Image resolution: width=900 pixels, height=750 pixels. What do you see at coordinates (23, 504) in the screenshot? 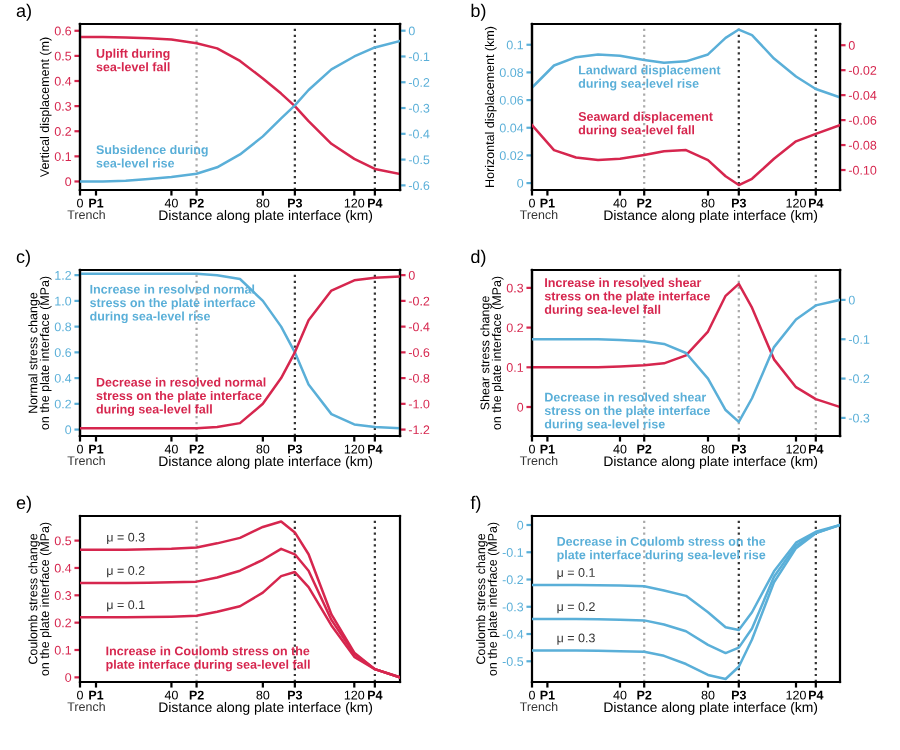
I see `chart-title: e)` at bounding box center [23, 504].